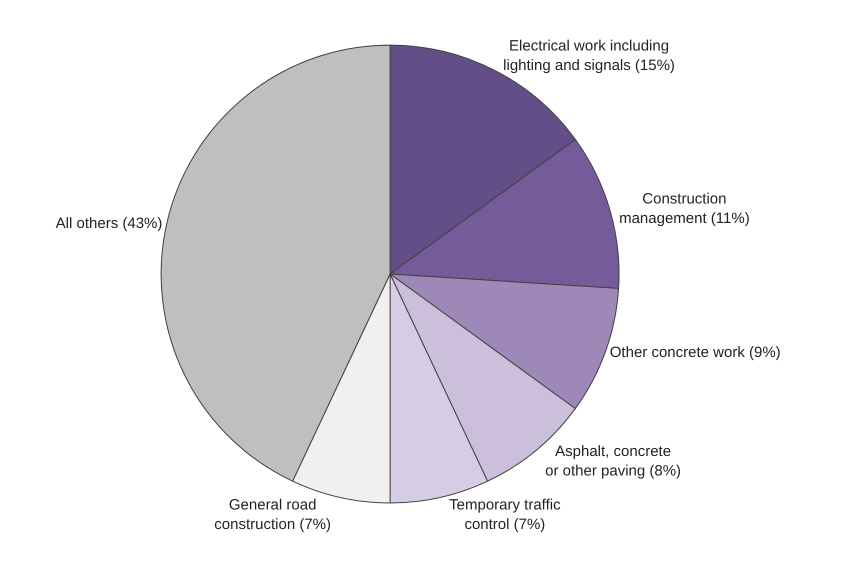 Image resolution: width=848 pixels, height=565 pixels. I want to click on slice-label: Other concrete work (9%), so click(695, 353).